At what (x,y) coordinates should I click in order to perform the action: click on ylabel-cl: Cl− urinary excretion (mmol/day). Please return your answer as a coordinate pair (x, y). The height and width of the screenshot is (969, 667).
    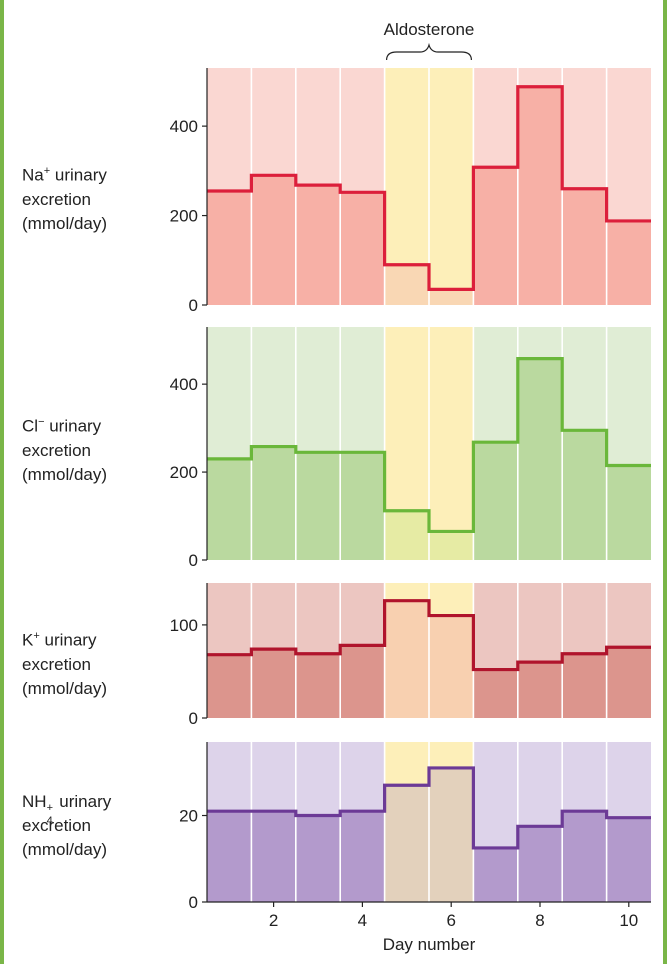
    Looking at the image, I should click on (65, 450).